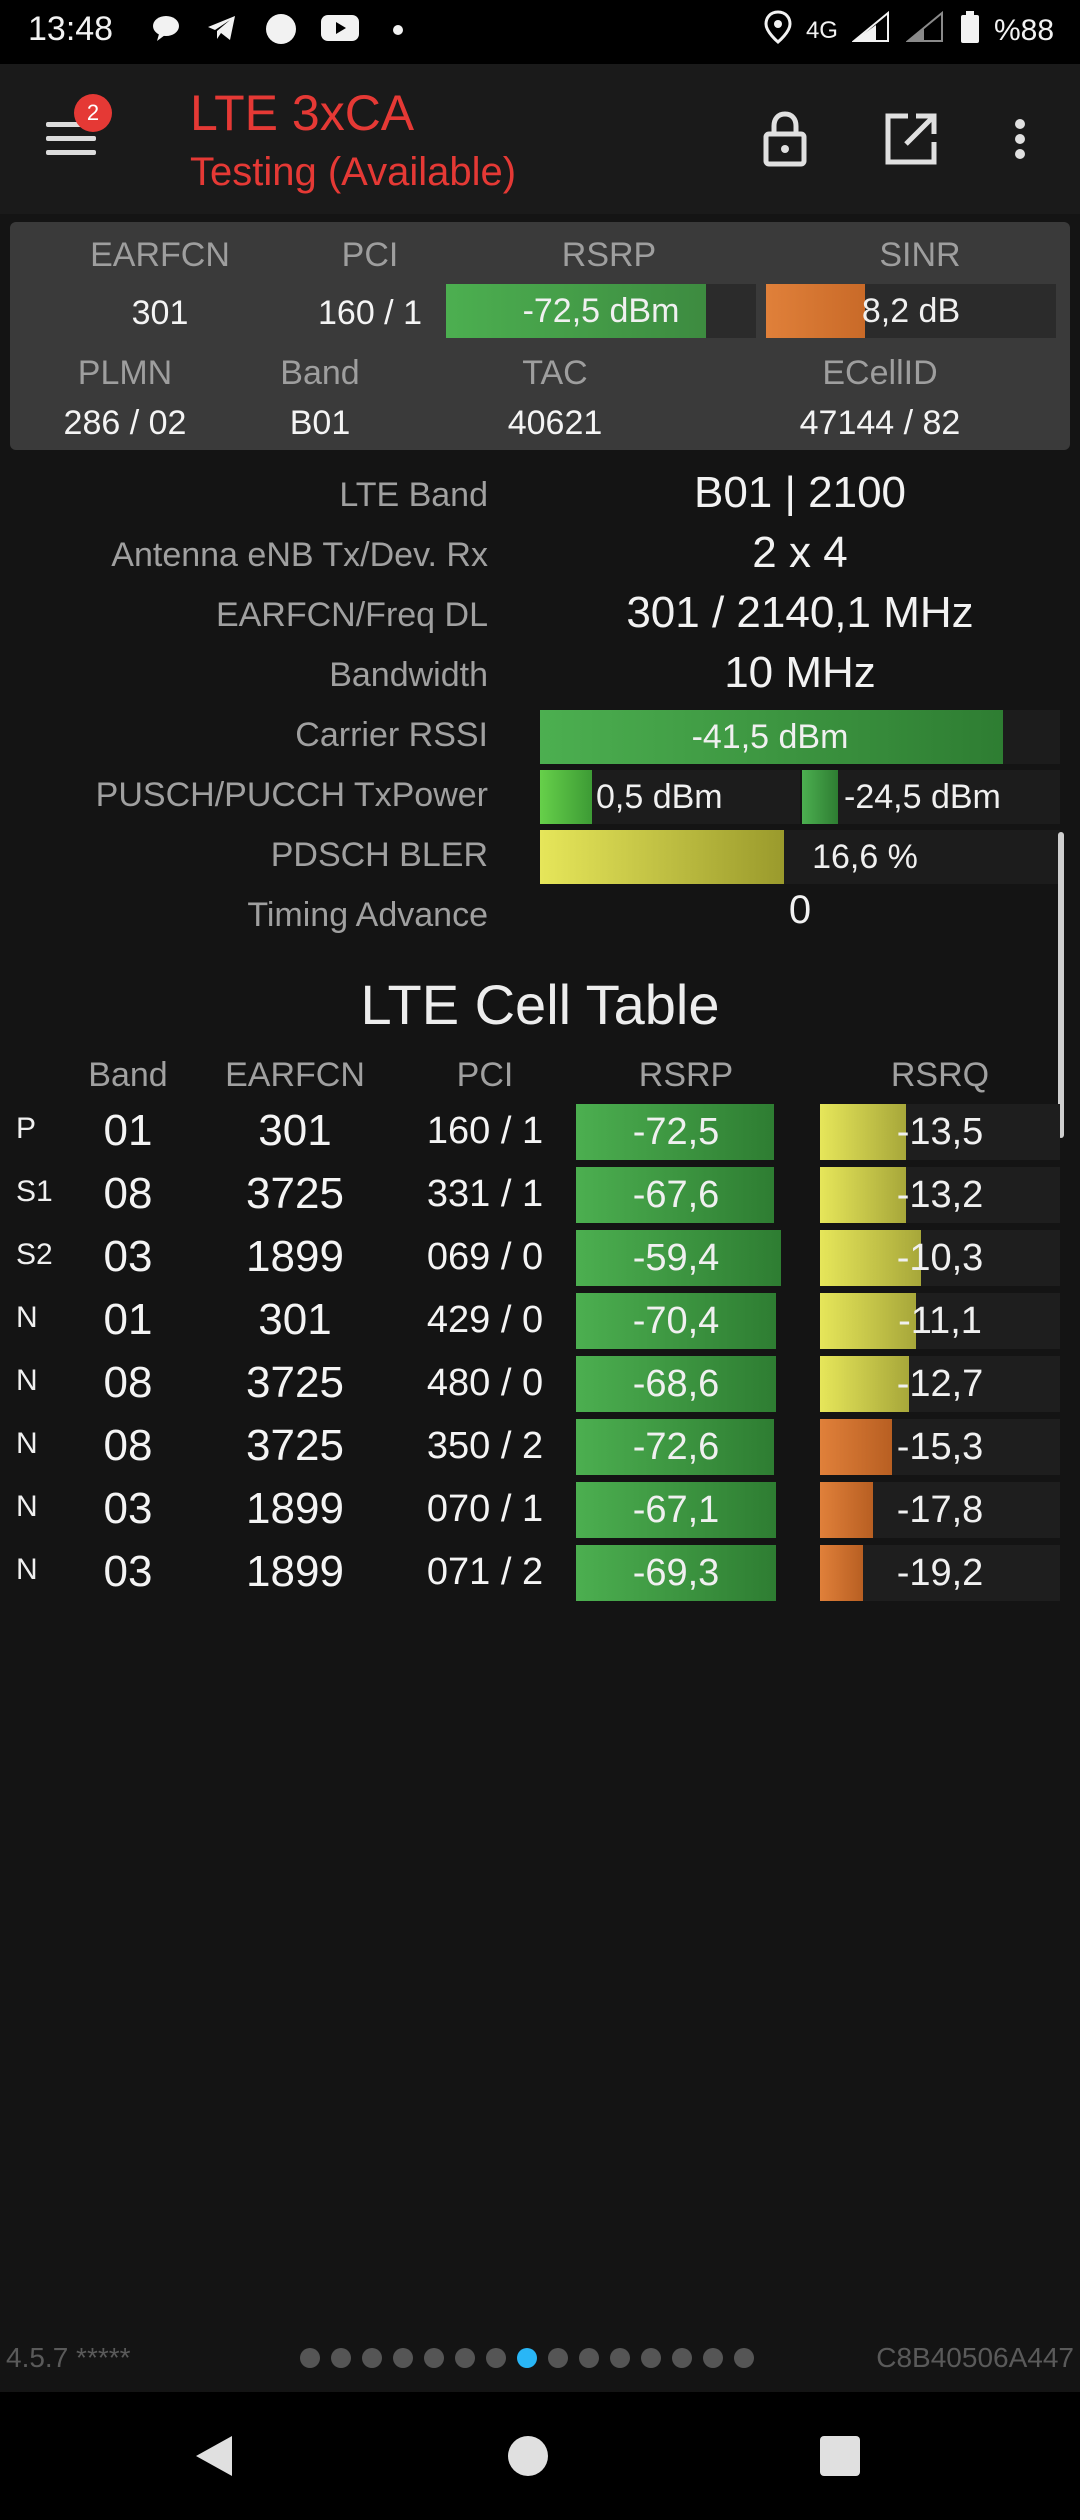 This screenshot has width=1080, height=2520. I want to click on carrier-rssi-bar-fill, so click(771, 737).